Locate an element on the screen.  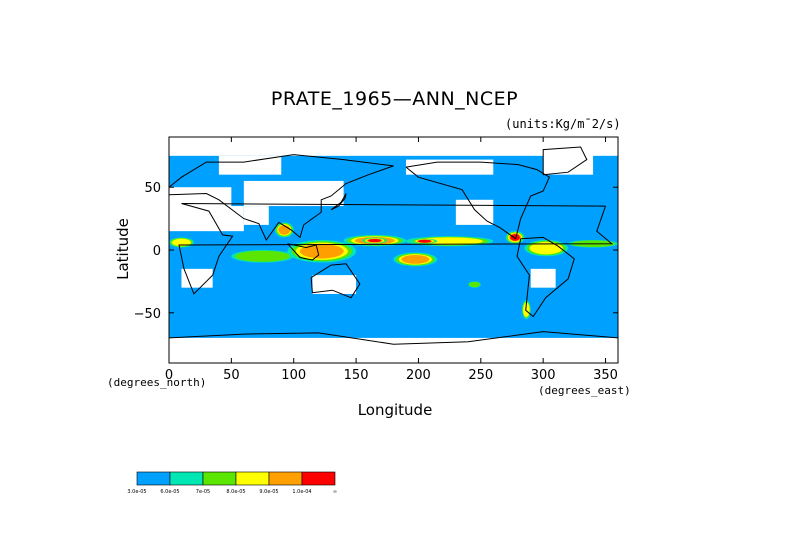
x-unit-label: (degrees_east) is located at coordinates (584, 390).